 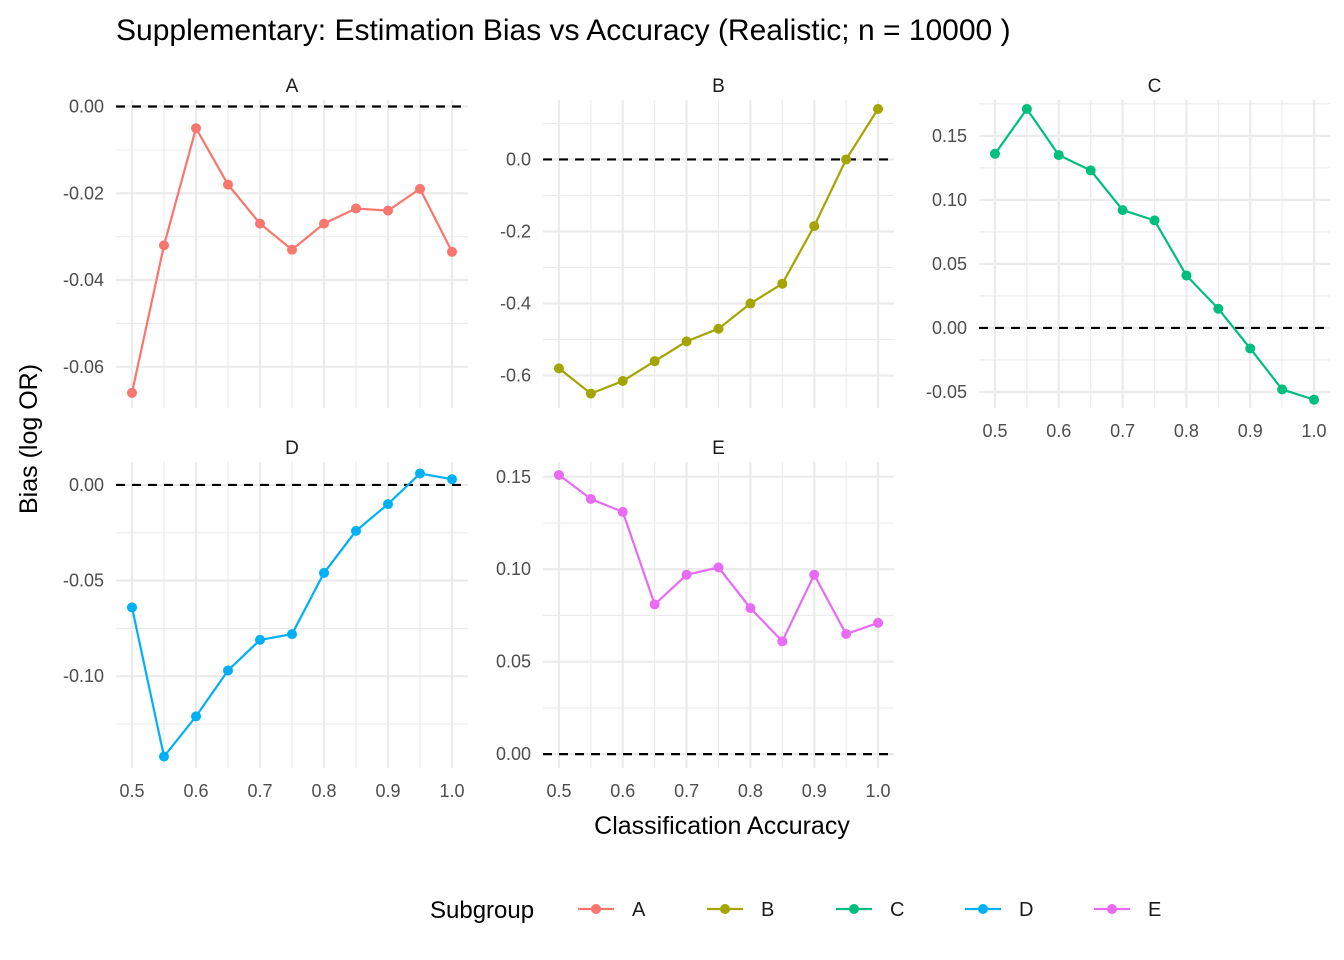 I want to click on panel-title-b: B, so click(x=718, y=86).